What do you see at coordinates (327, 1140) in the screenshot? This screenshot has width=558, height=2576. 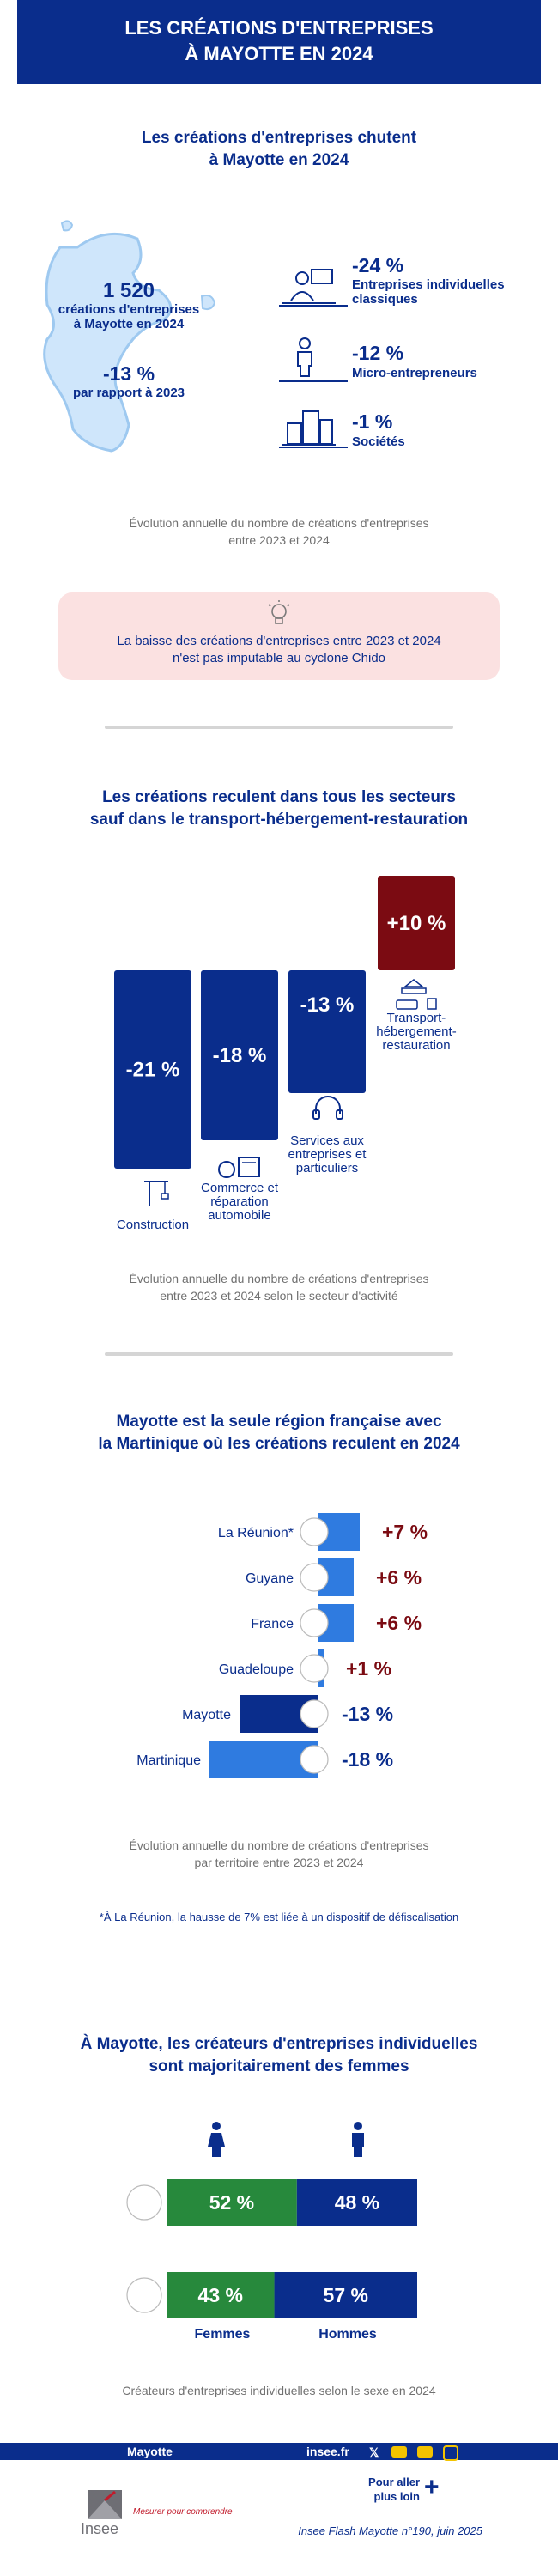 I see `sector-category-label-2-0: Services aux` at bounding box center [327, 1140].